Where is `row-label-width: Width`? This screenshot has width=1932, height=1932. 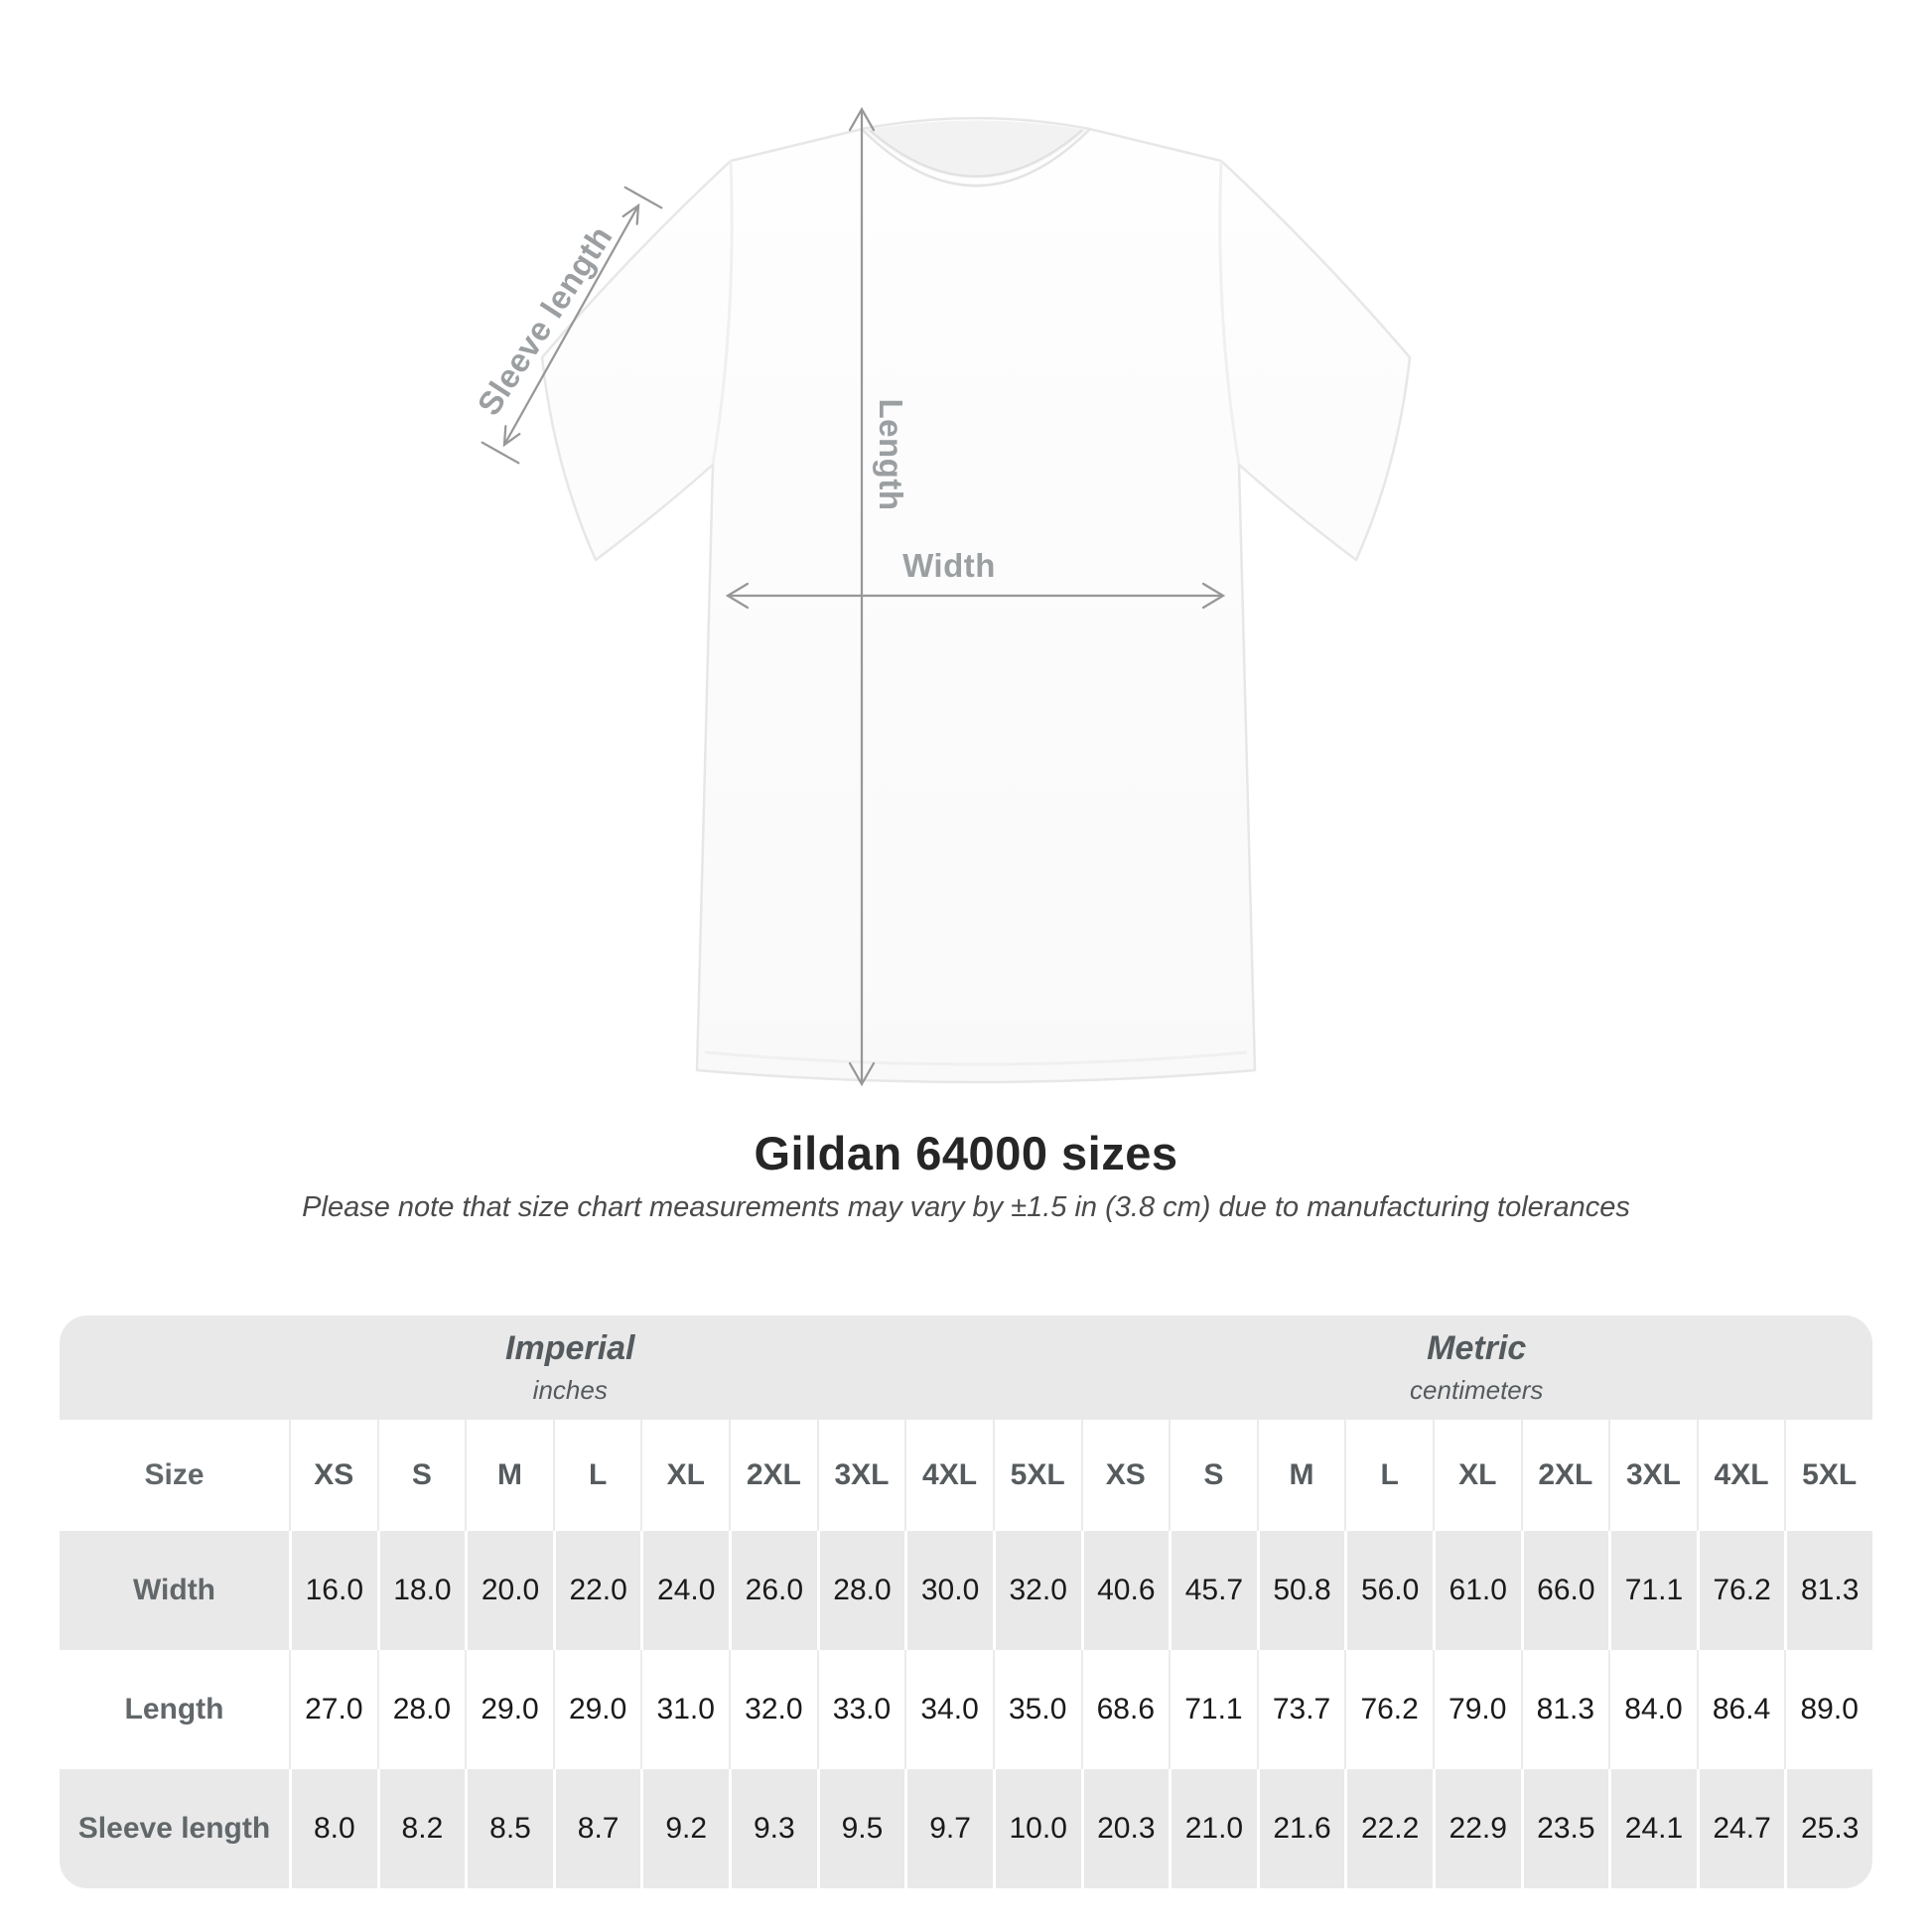 row-label-width: Width is located at coordinates (174, 1590).